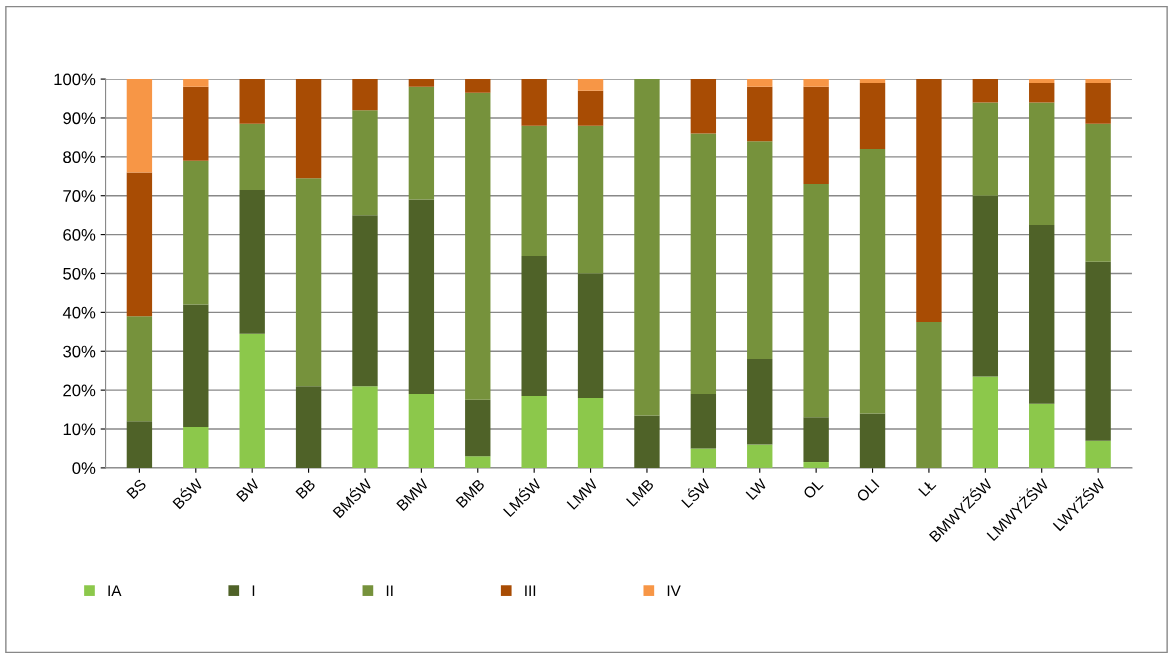 This screenshot has height=659, width=1173. Describe the element at coordinates (75, 79) in the screenshot. I see `y-tick-label: 100%` at that location.